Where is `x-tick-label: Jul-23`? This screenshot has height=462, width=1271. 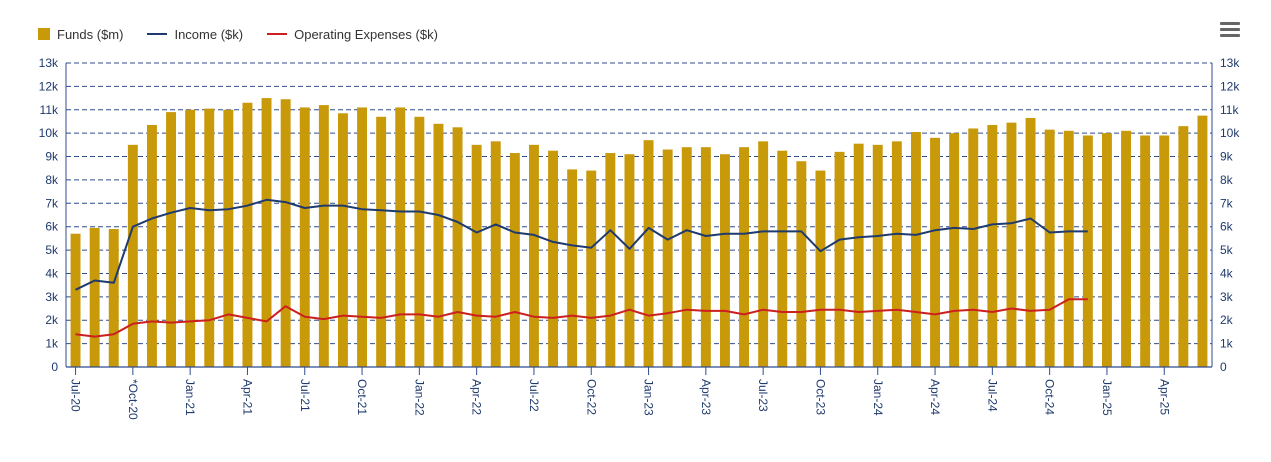
x-tick-label: Jul-23 is located at coordinates (763, 395).